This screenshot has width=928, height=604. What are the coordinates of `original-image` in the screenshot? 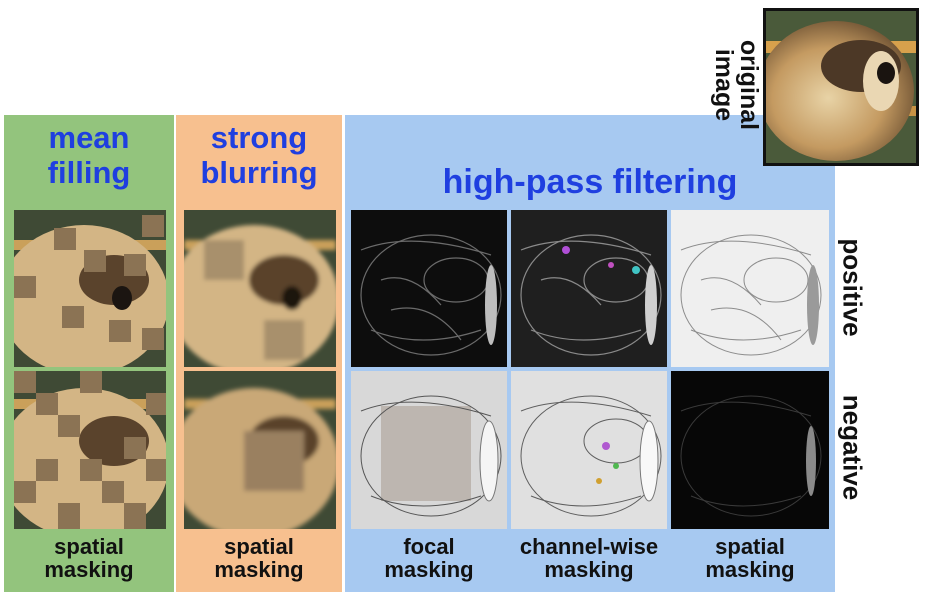 It's located at (841, 87).